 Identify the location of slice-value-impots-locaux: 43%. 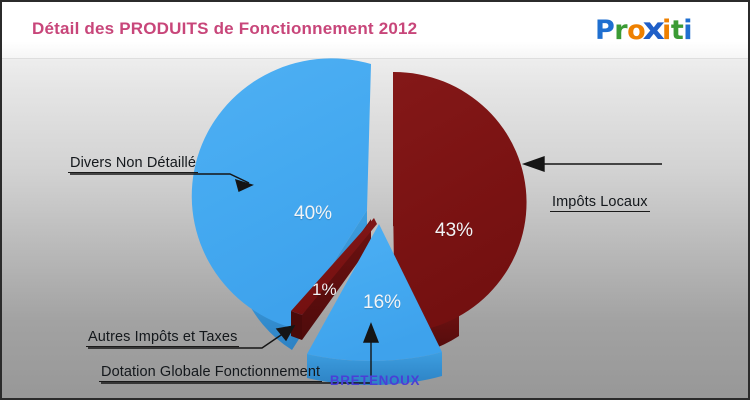
(454, 230).